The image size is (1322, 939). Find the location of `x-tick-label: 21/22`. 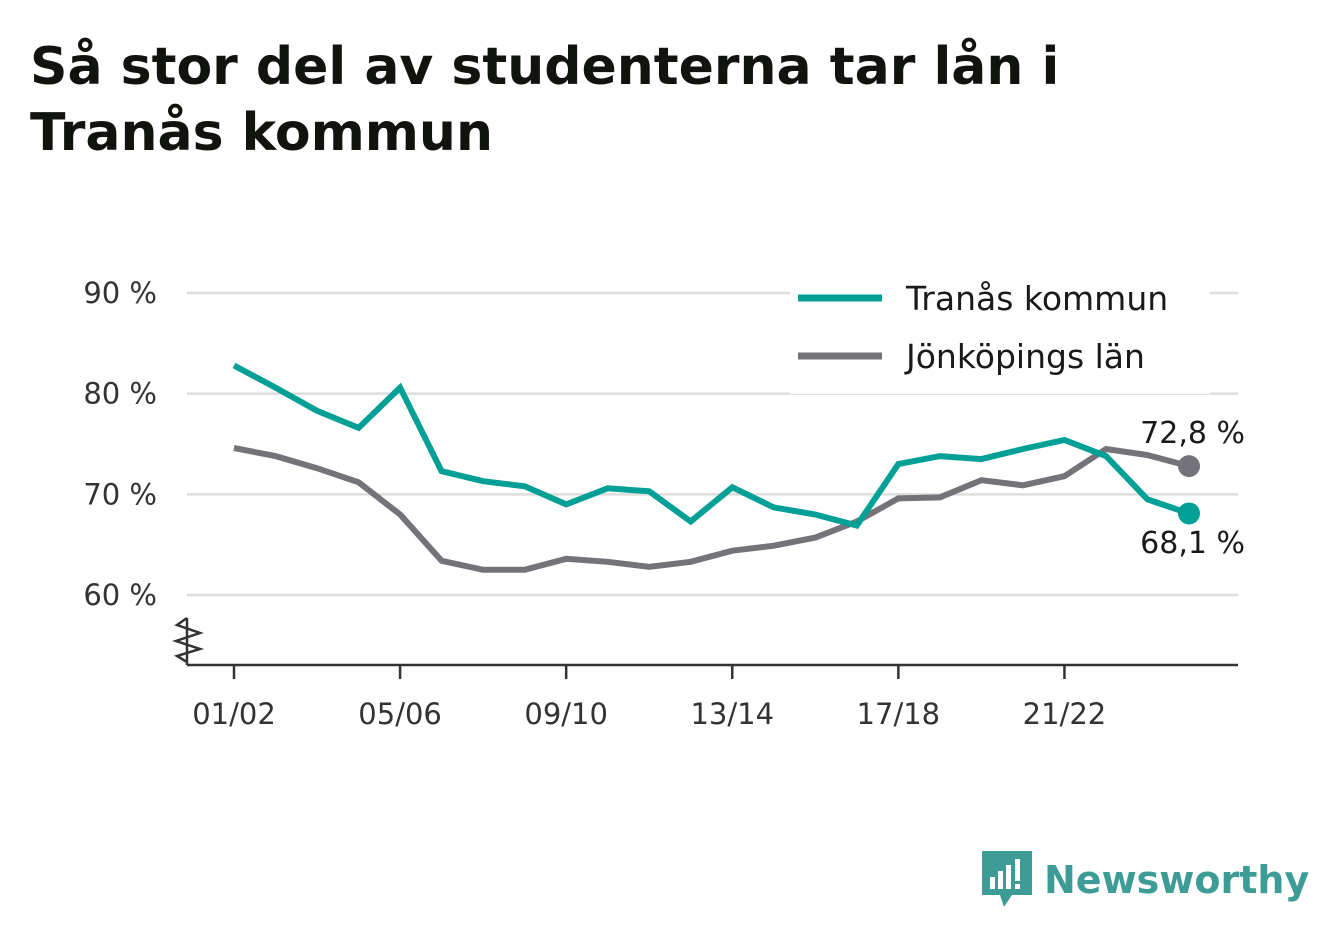

x-tick-label: 21/22 is located at coordinates (1065, 714).